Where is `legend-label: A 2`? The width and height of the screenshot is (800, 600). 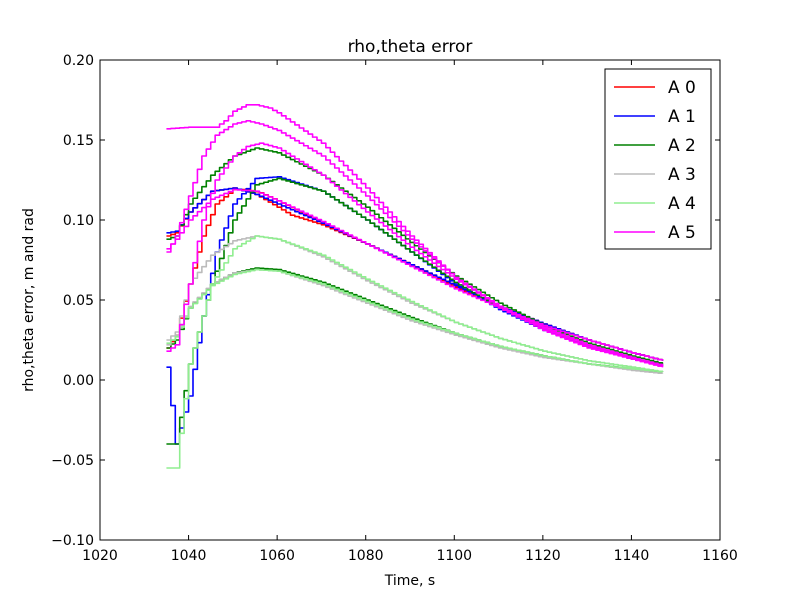 legend-label: A 2 is located at coordinates (682, 146).